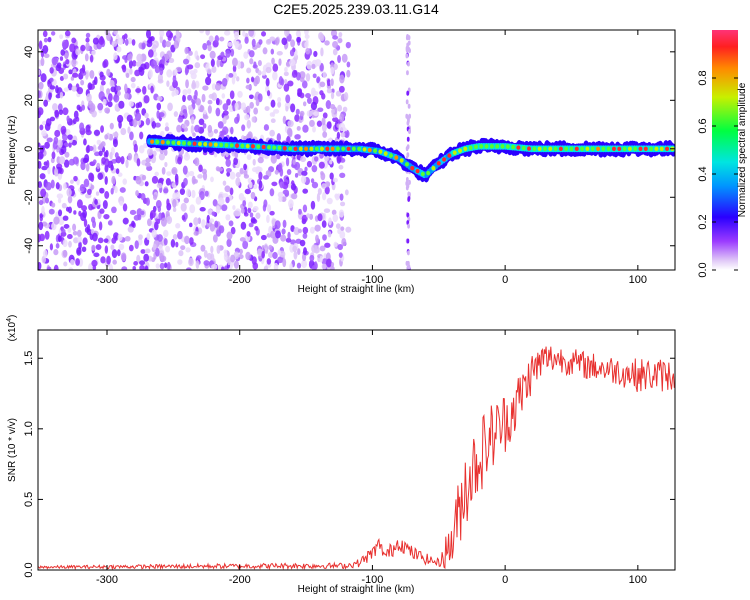 Image resolution: width=750 pixels, height=600 pixels. I want to click on colorbar-tick-label: 0.8, so click(703, 77).